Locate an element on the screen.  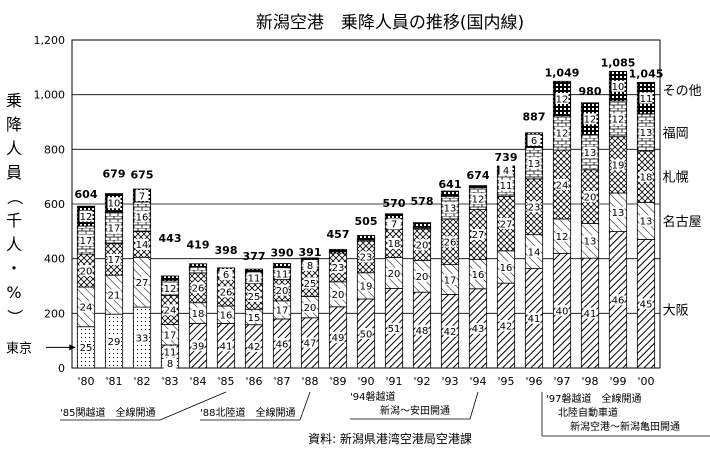
share-label: 18 is located at coordinates (646, 177).